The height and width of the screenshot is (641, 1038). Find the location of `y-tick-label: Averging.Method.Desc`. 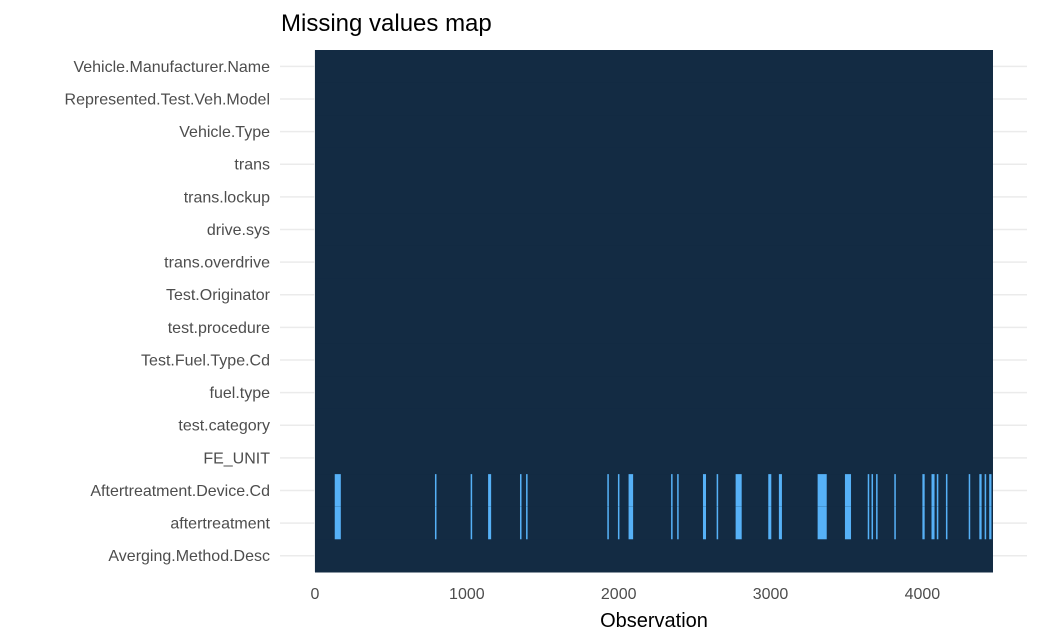

y-tick-label: Averging.Method.Desc is located at coordinates (189, 556).